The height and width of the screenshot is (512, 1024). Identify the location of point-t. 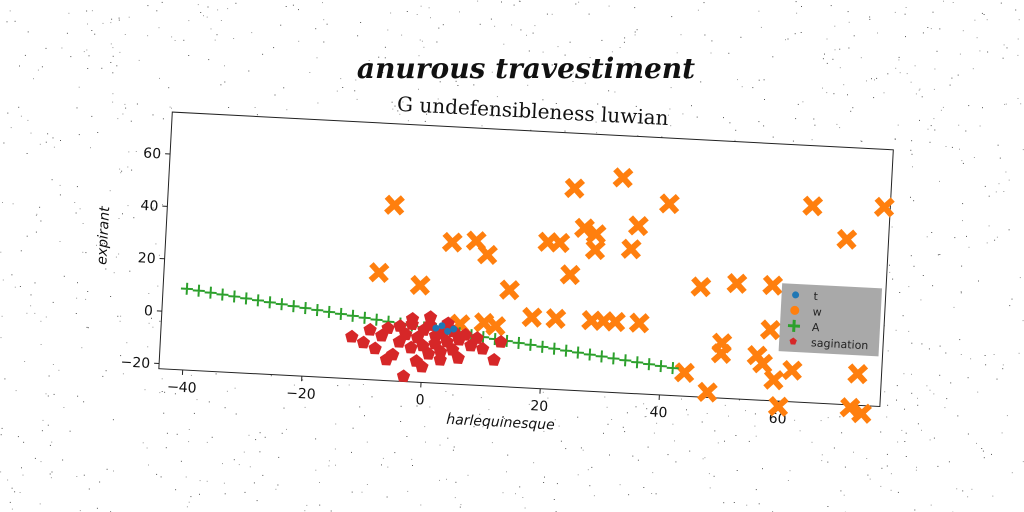
(448, 331).